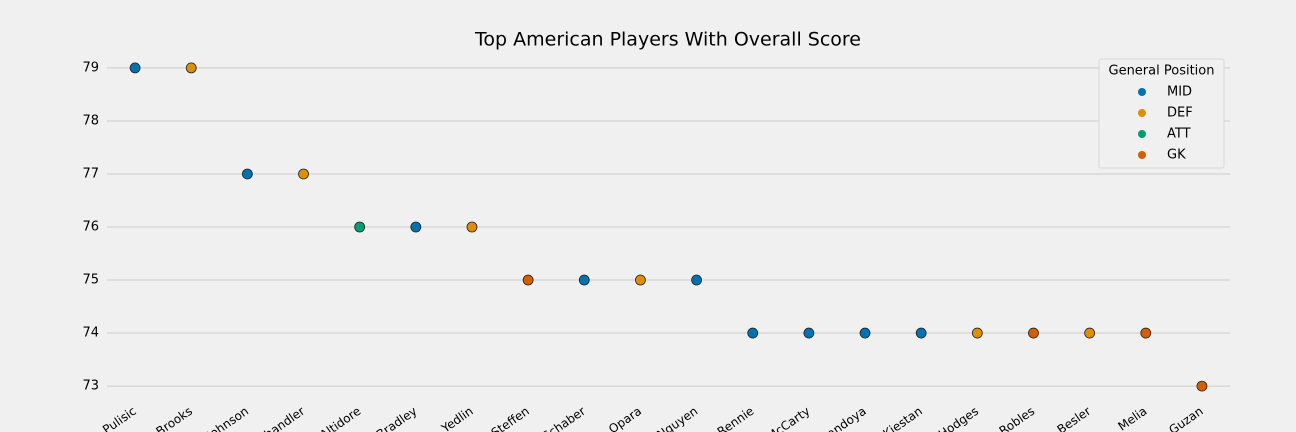 This screenshot has width=1296, height=432. What do you see at coordinates (1179, 134) in the screenshot?
I see `legend-label: ATT` at bounding box center [1179, 134].